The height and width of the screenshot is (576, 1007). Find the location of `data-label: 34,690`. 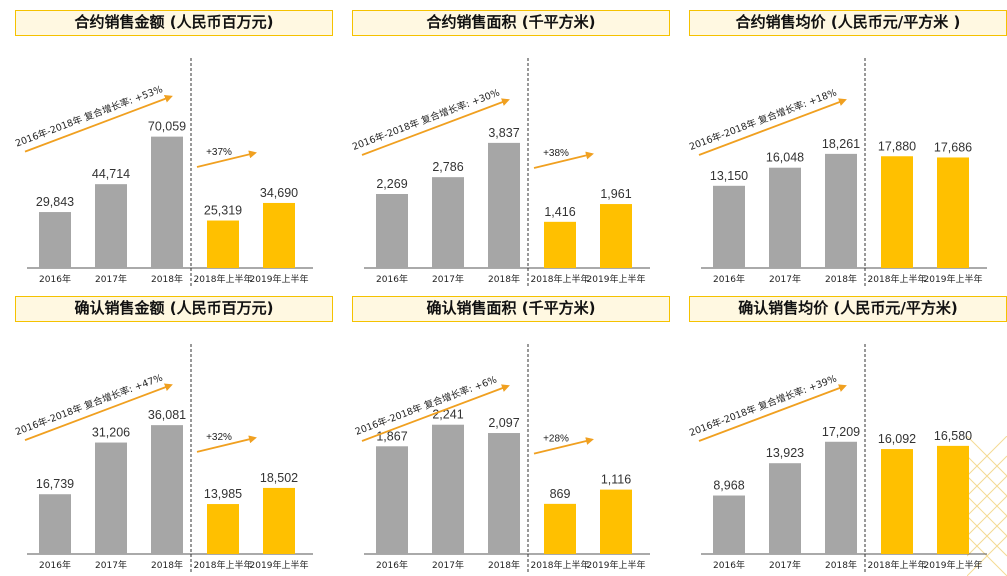

data-label: 34,690 is located at coordinates (279, 193).